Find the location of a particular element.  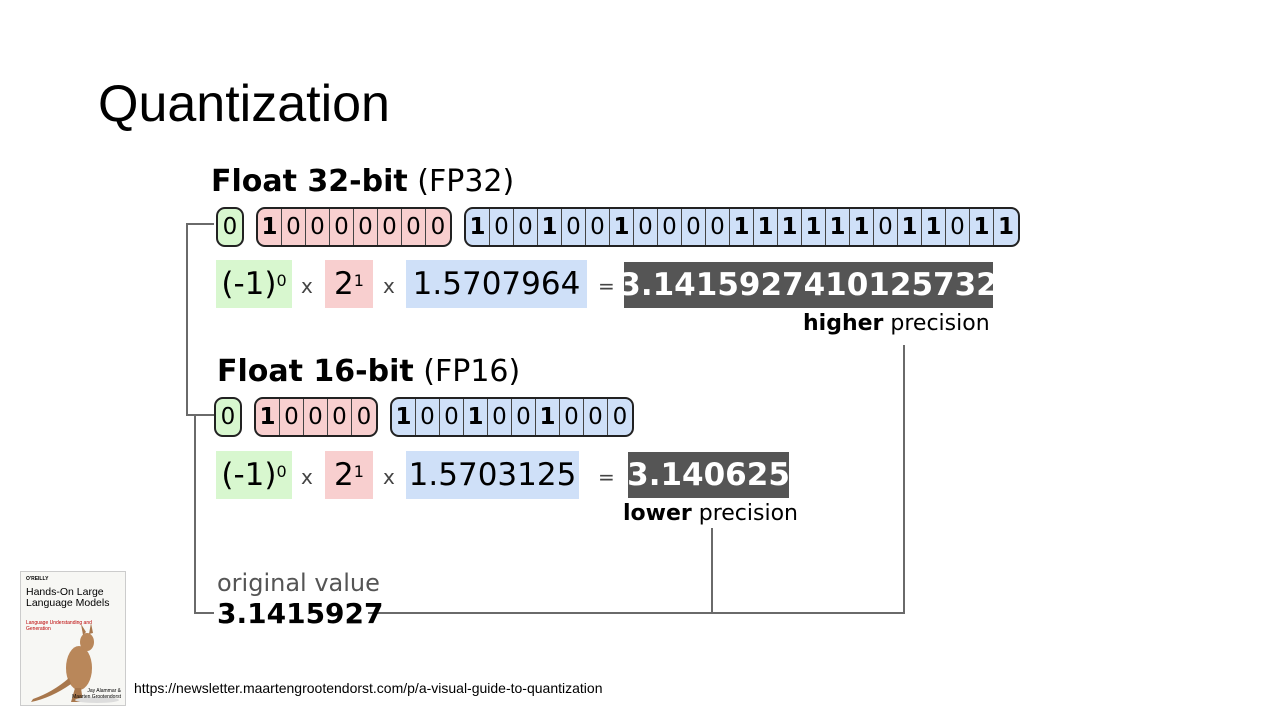

original-value: 3.1415927 is located at coordinates (300, 613).